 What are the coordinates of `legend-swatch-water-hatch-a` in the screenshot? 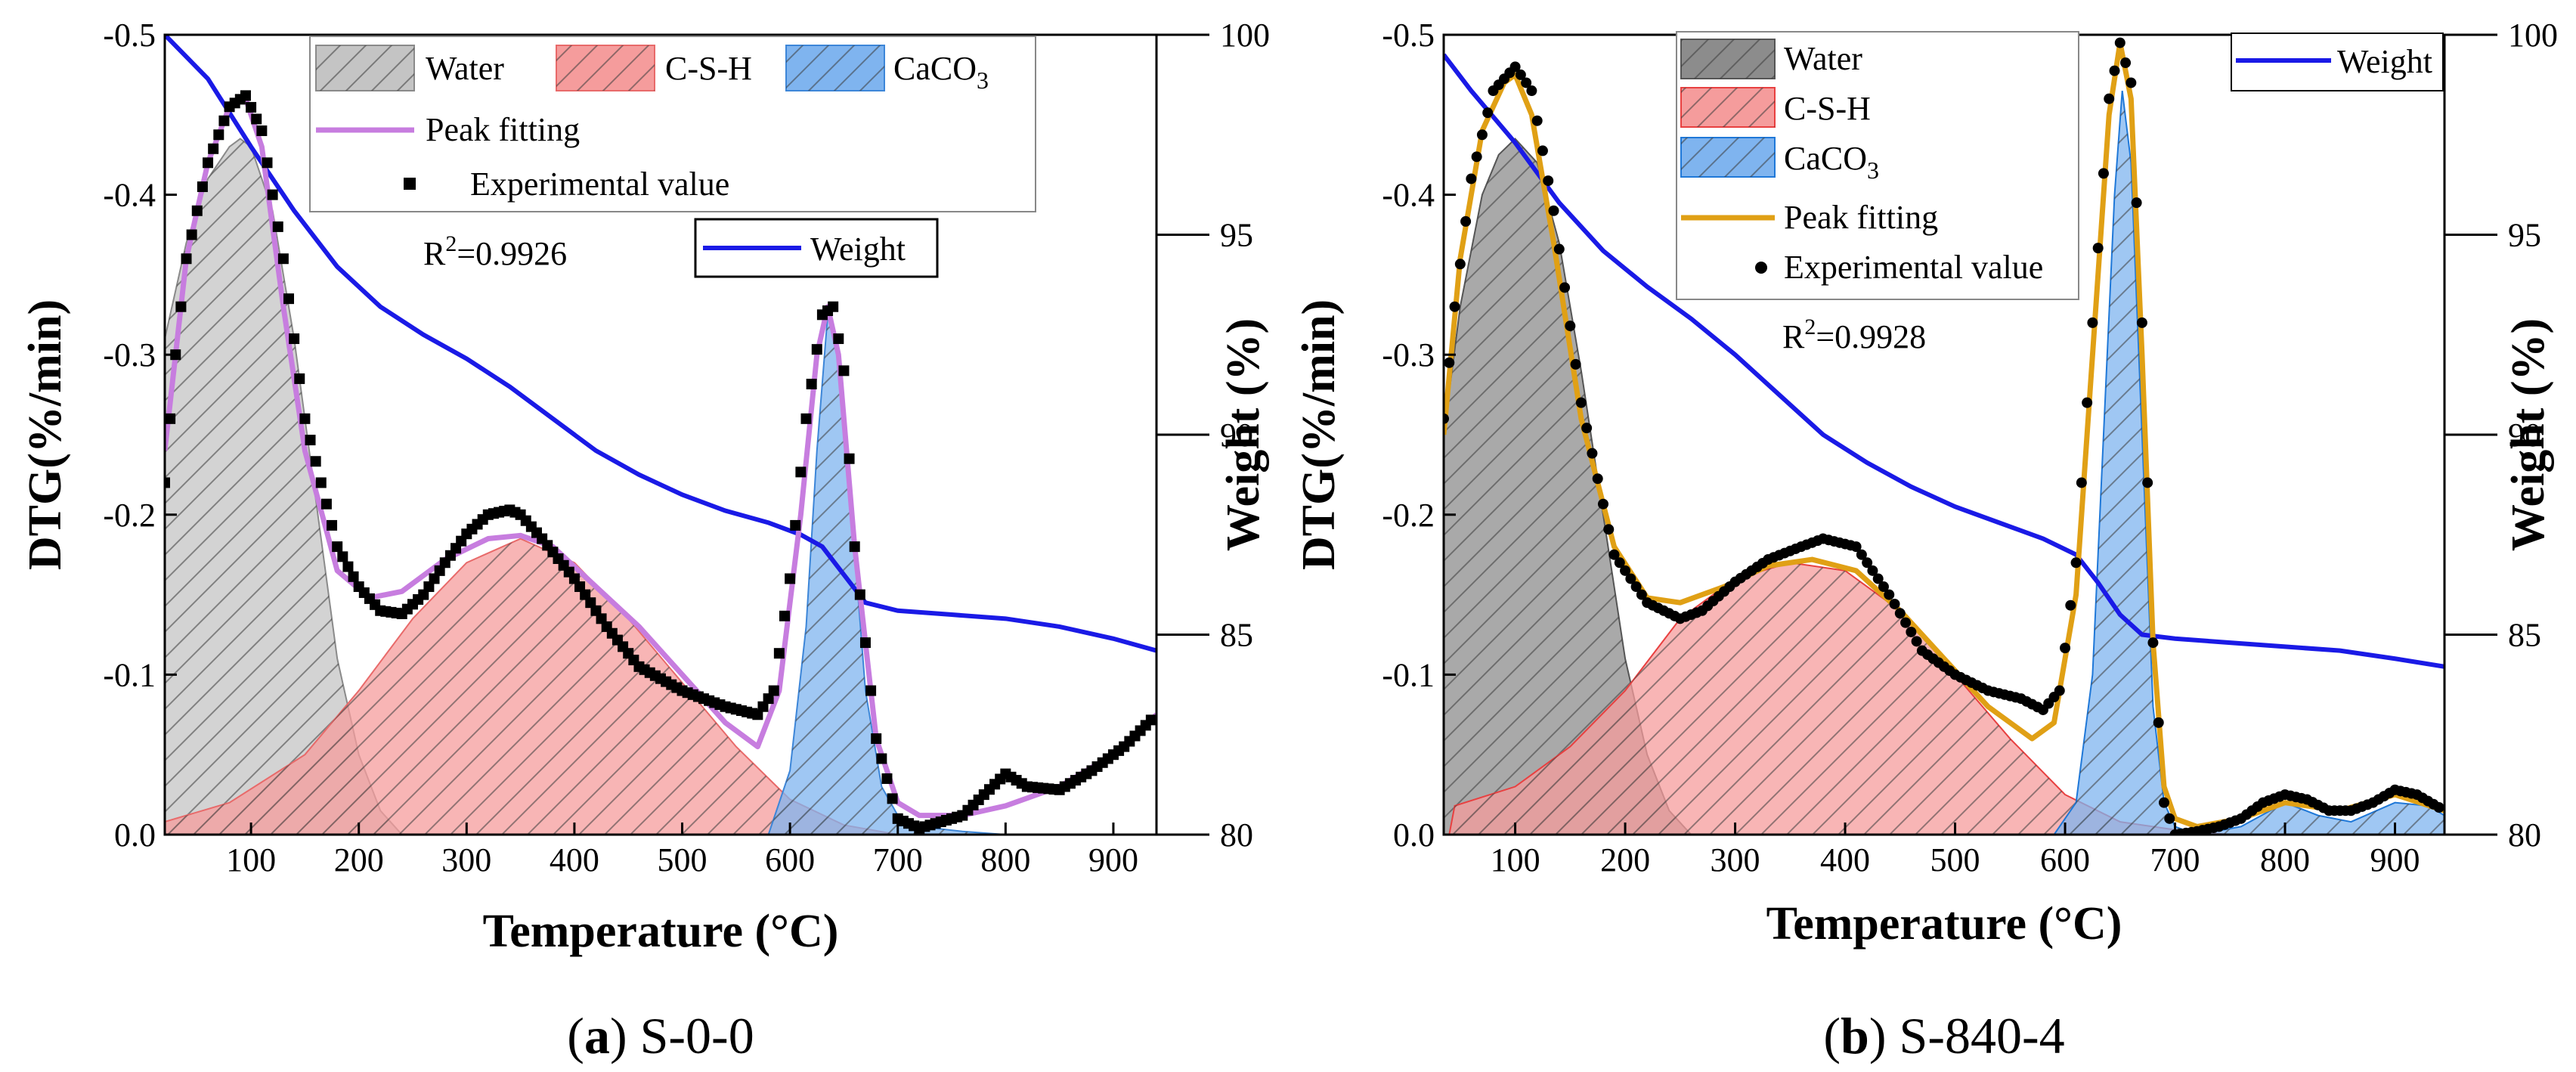 It's located at (365, 68).